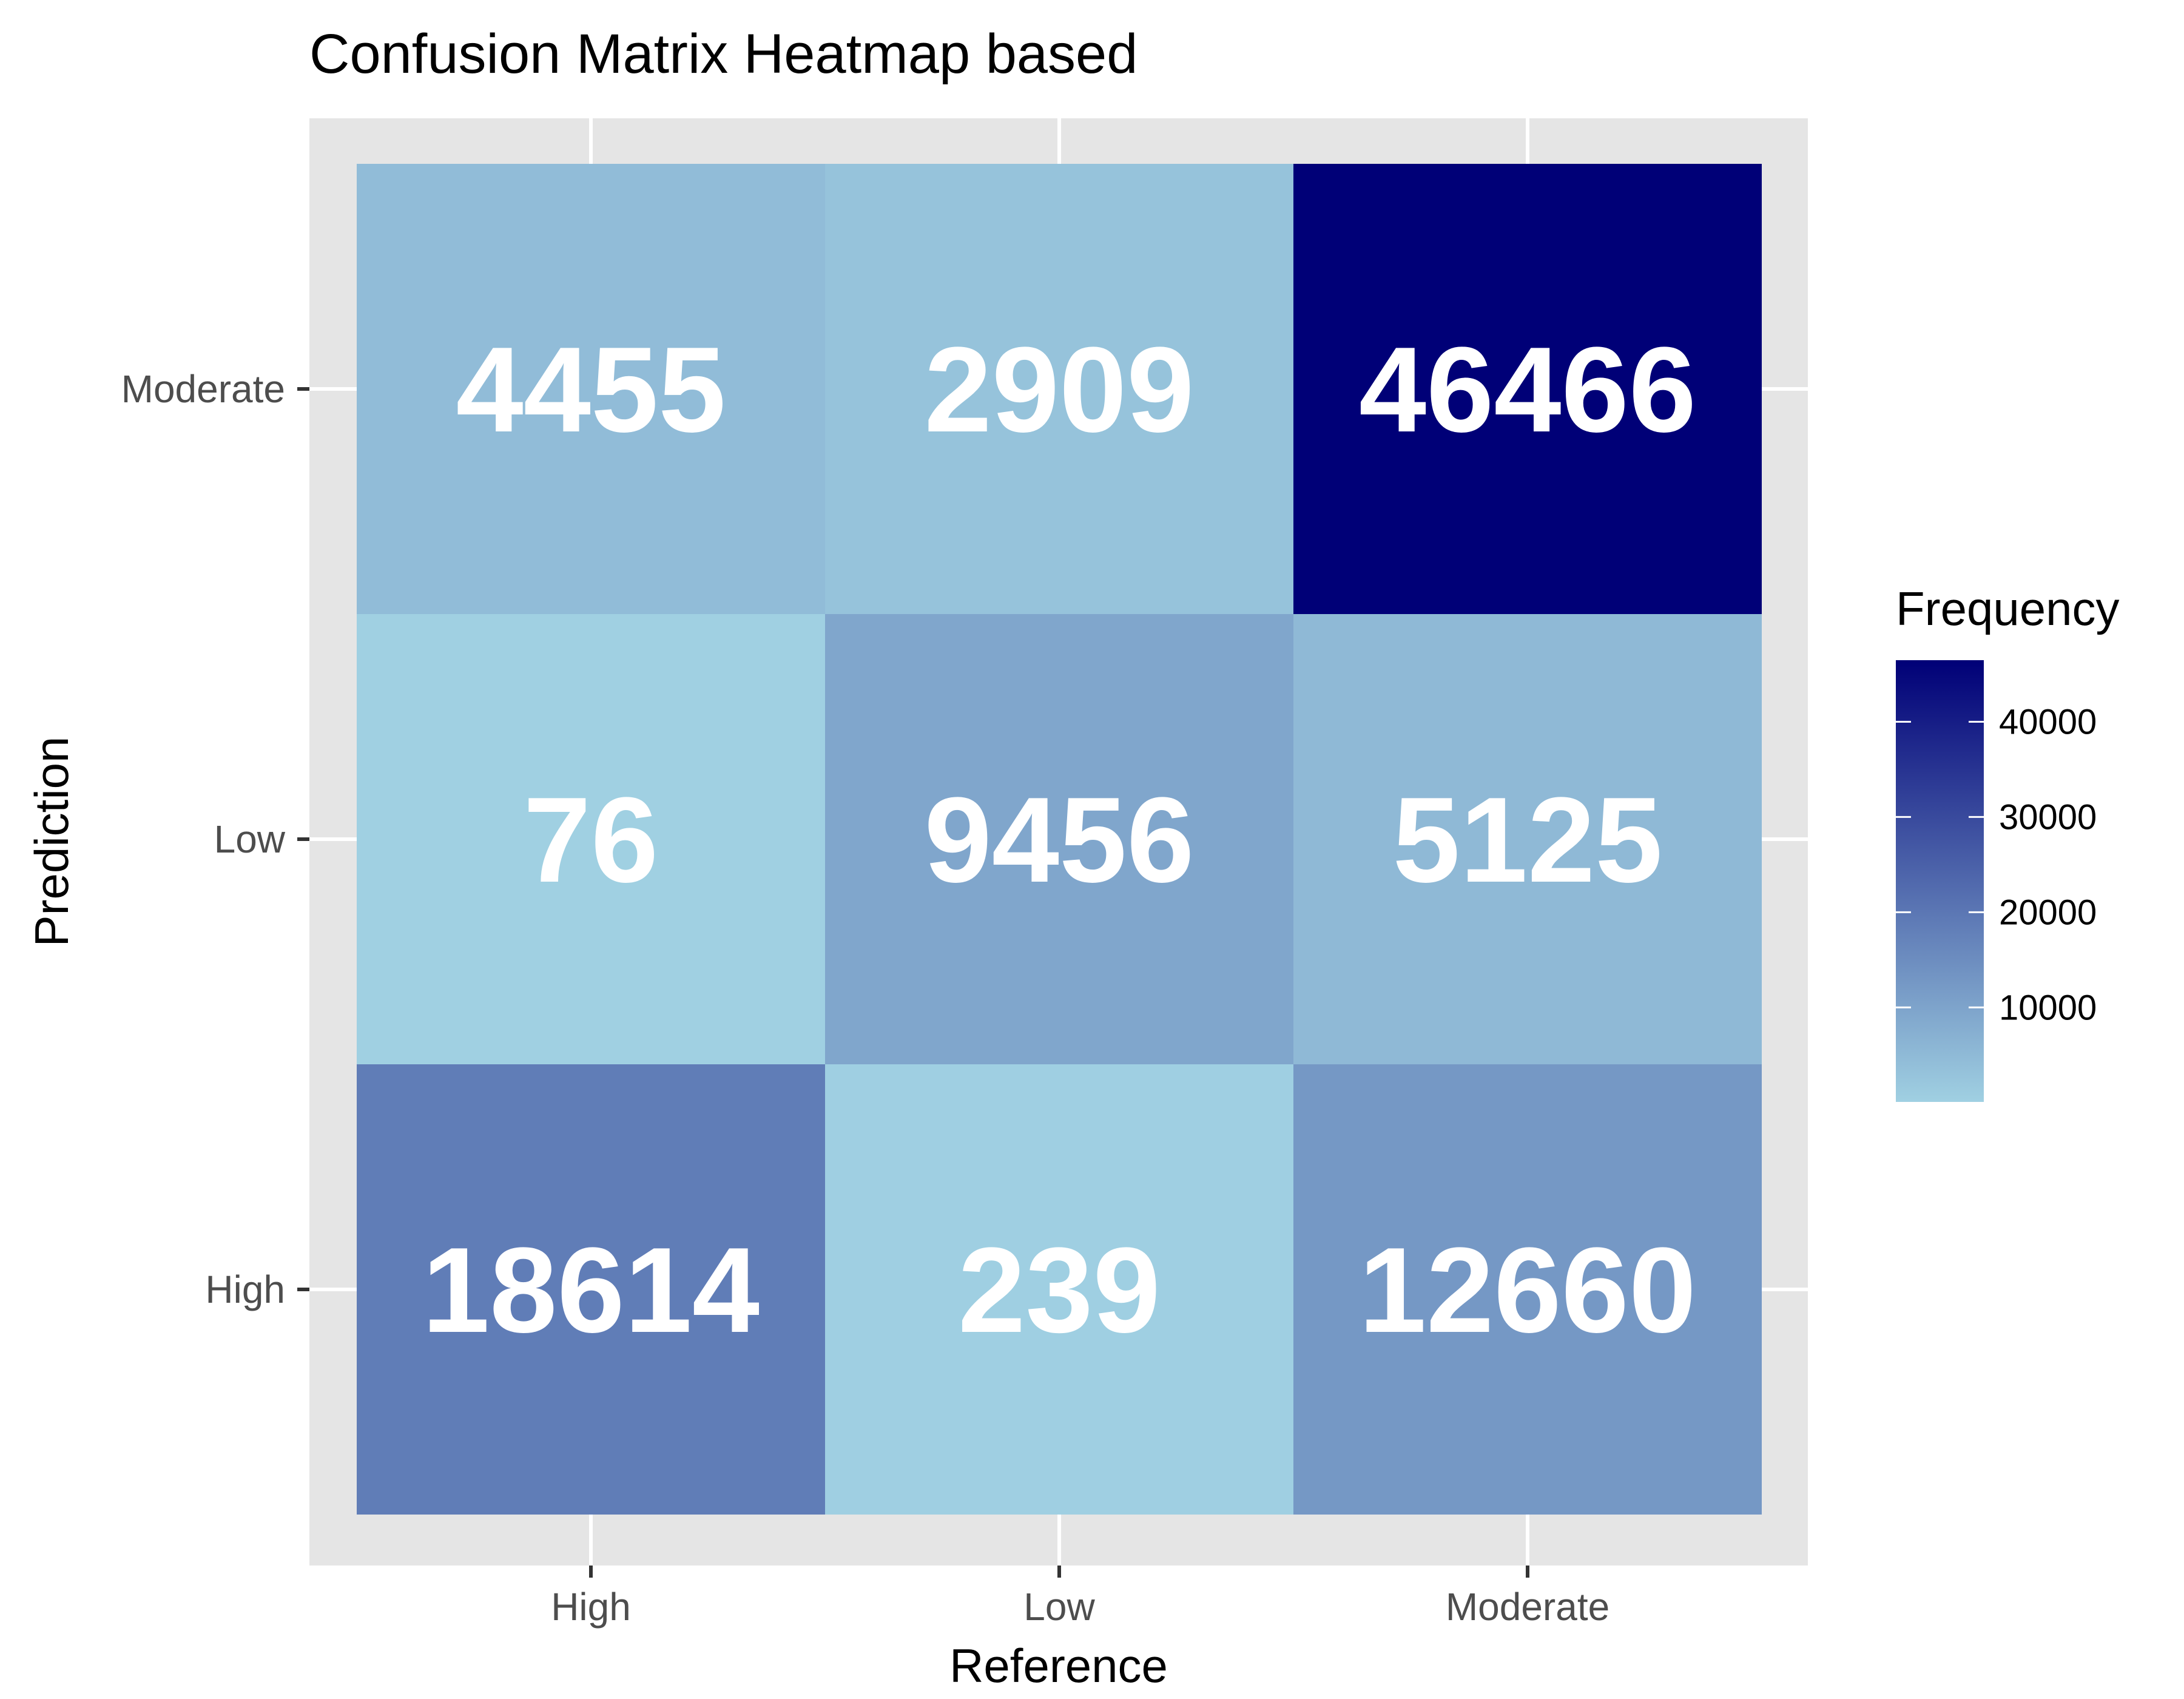 The width and height of the screenshot is (2184, 1699). I want to click on chart-title: Confusion Matrix Heatmap based, so click(723, 54).